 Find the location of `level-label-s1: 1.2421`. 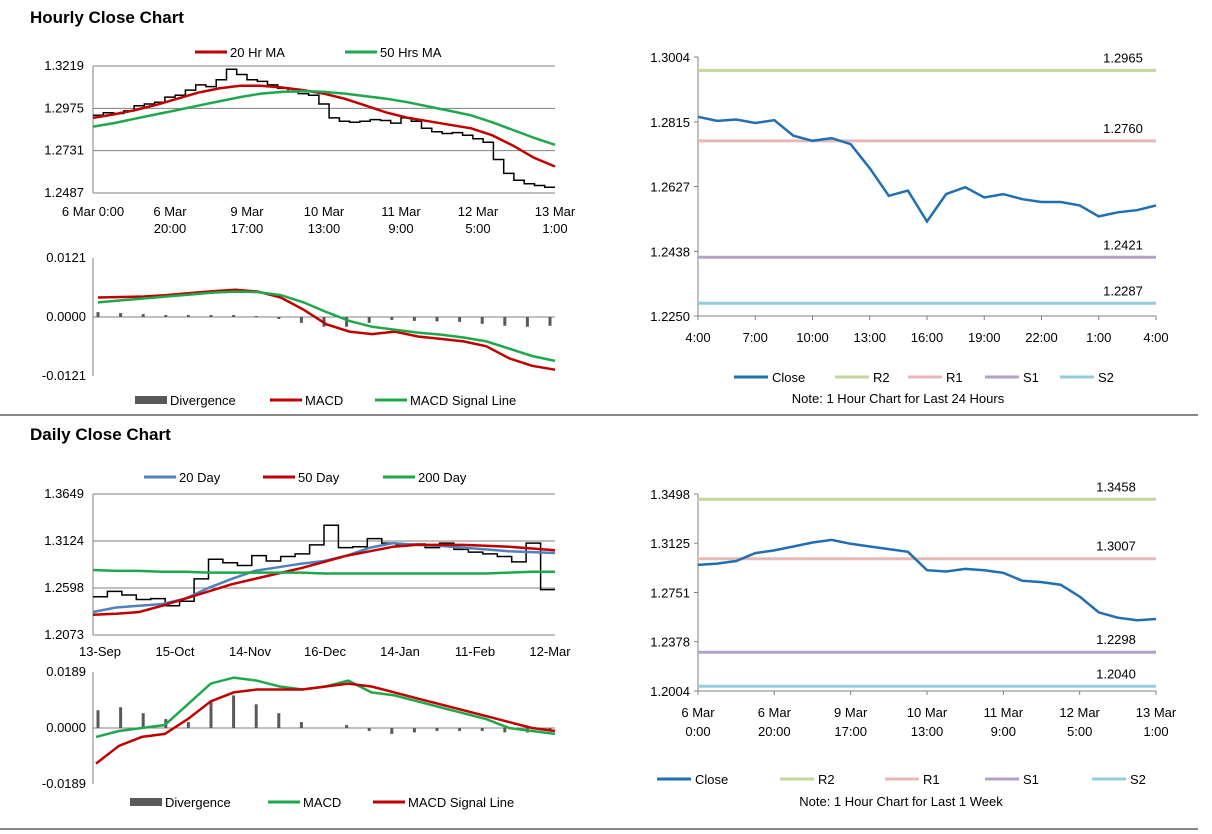

level-label-s1: 1.2421 is located at coordinates (1123, 244).